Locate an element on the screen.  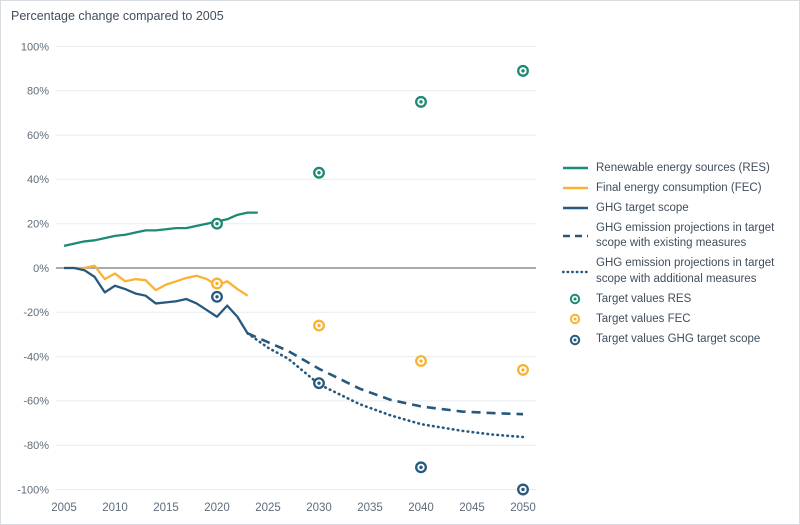
x-tick-label: 2050 is located at coordinates (523, 508).